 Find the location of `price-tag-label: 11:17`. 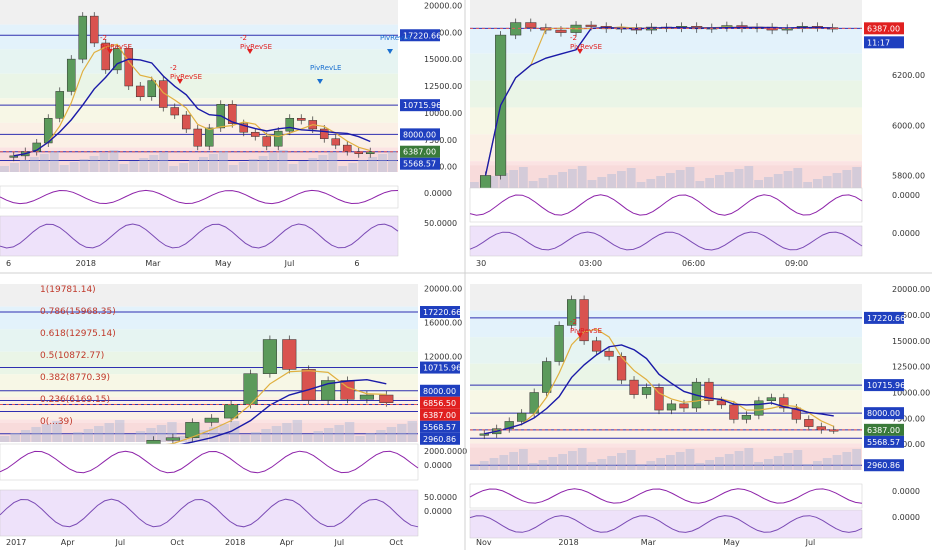

price-tag-label: 11:17 is located at coordinates (878, 42).